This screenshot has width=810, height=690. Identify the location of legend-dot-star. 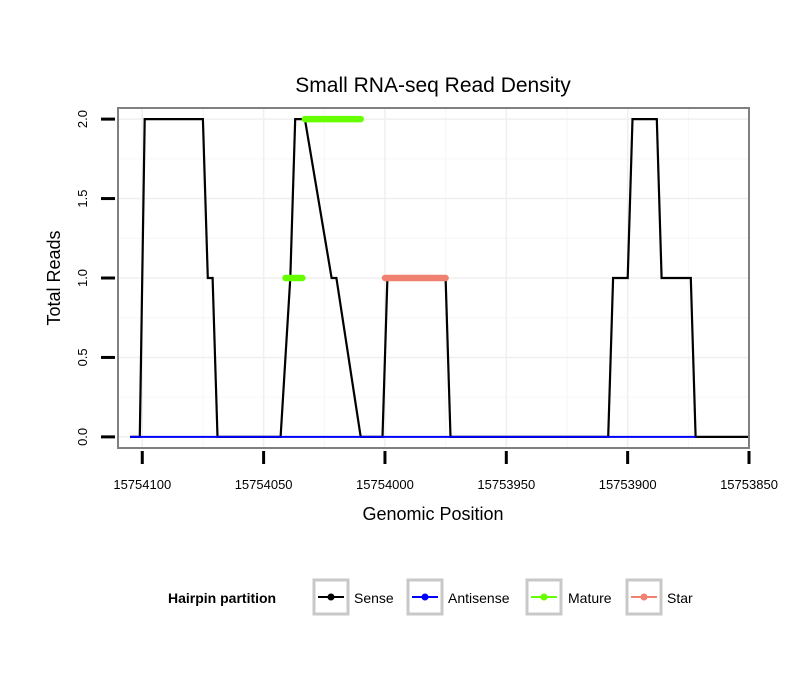
(644, 597).